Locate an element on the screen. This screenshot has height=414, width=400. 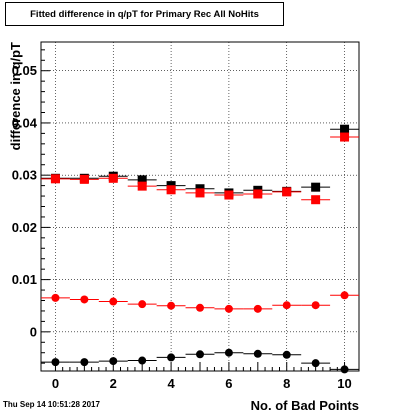
x-tick-label: 4 is located at coordinates (171, 383).